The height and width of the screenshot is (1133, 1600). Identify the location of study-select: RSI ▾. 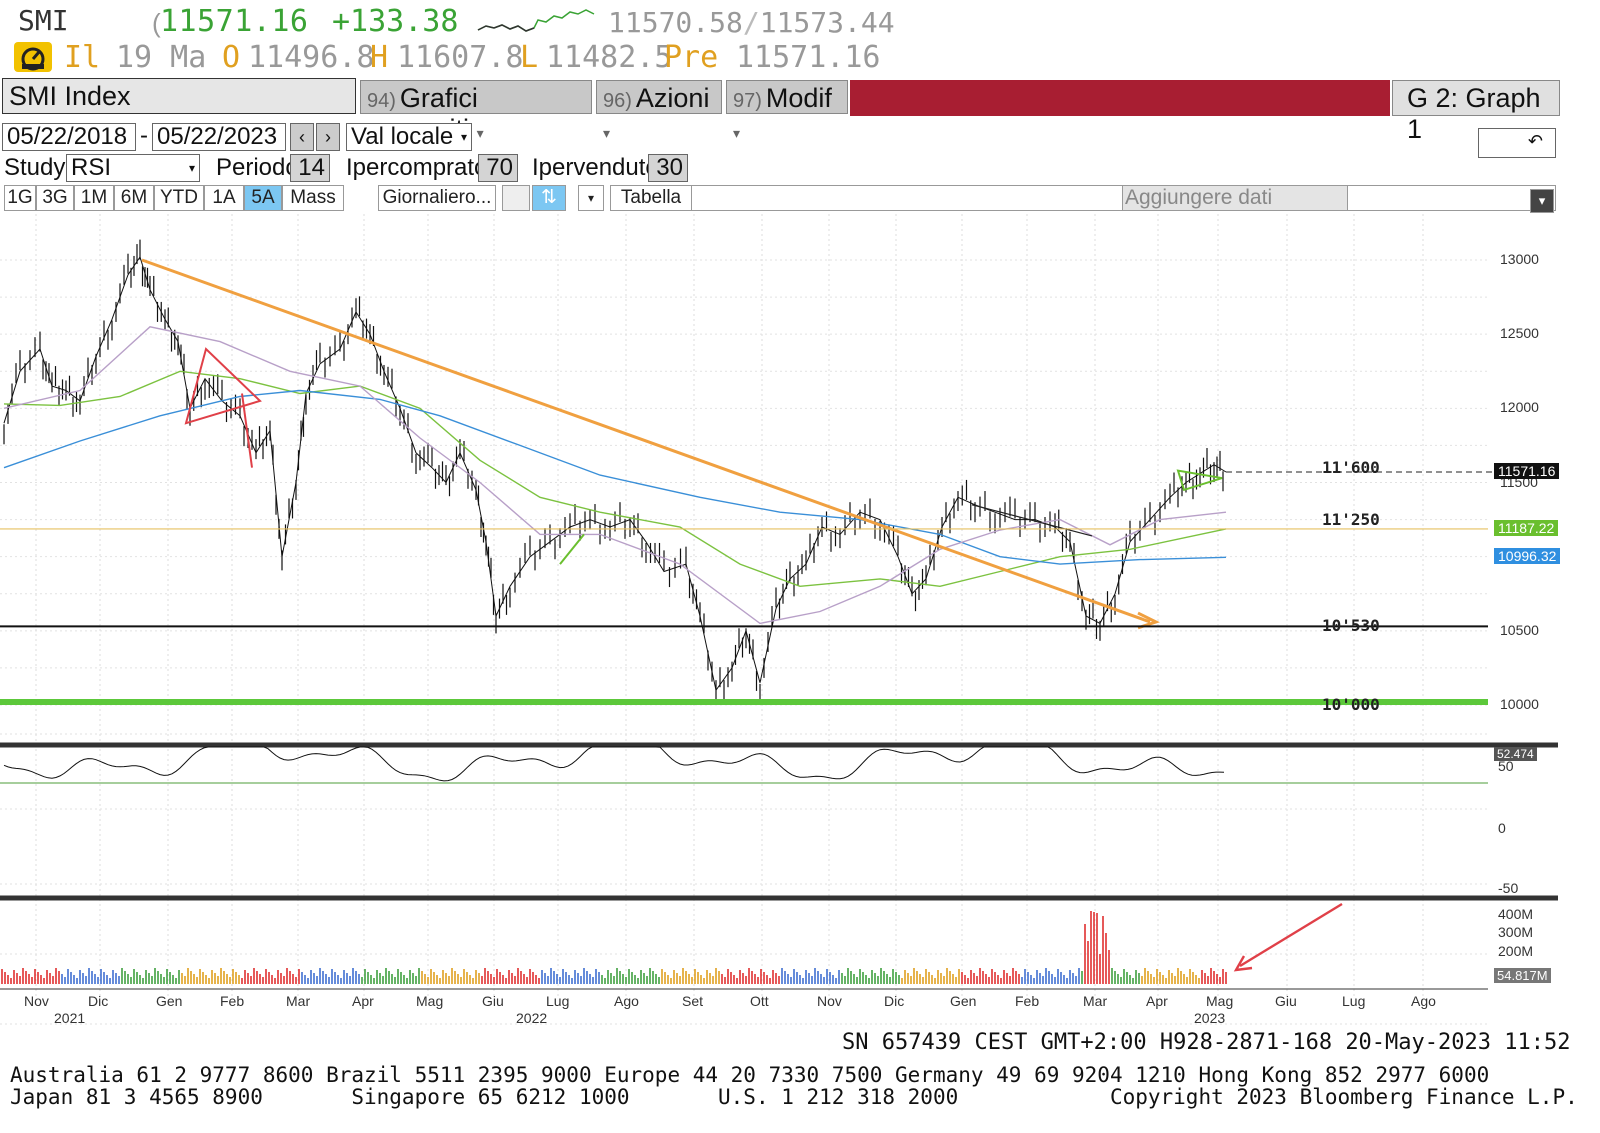
(133, 168).